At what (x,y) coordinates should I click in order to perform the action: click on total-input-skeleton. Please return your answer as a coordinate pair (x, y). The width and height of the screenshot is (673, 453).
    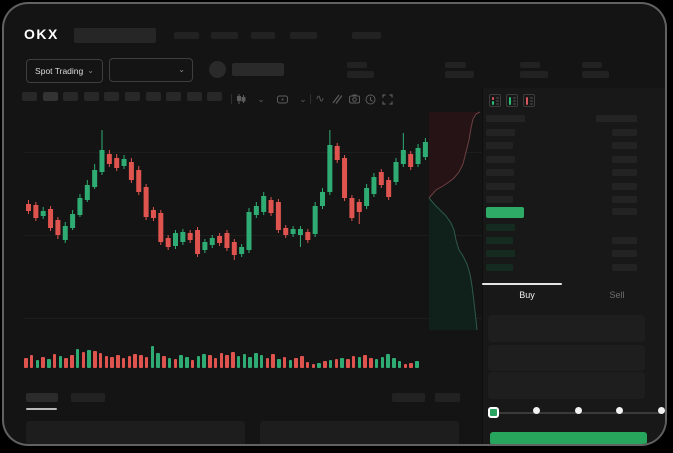
    Looking at the image, I should click on (566, 385).